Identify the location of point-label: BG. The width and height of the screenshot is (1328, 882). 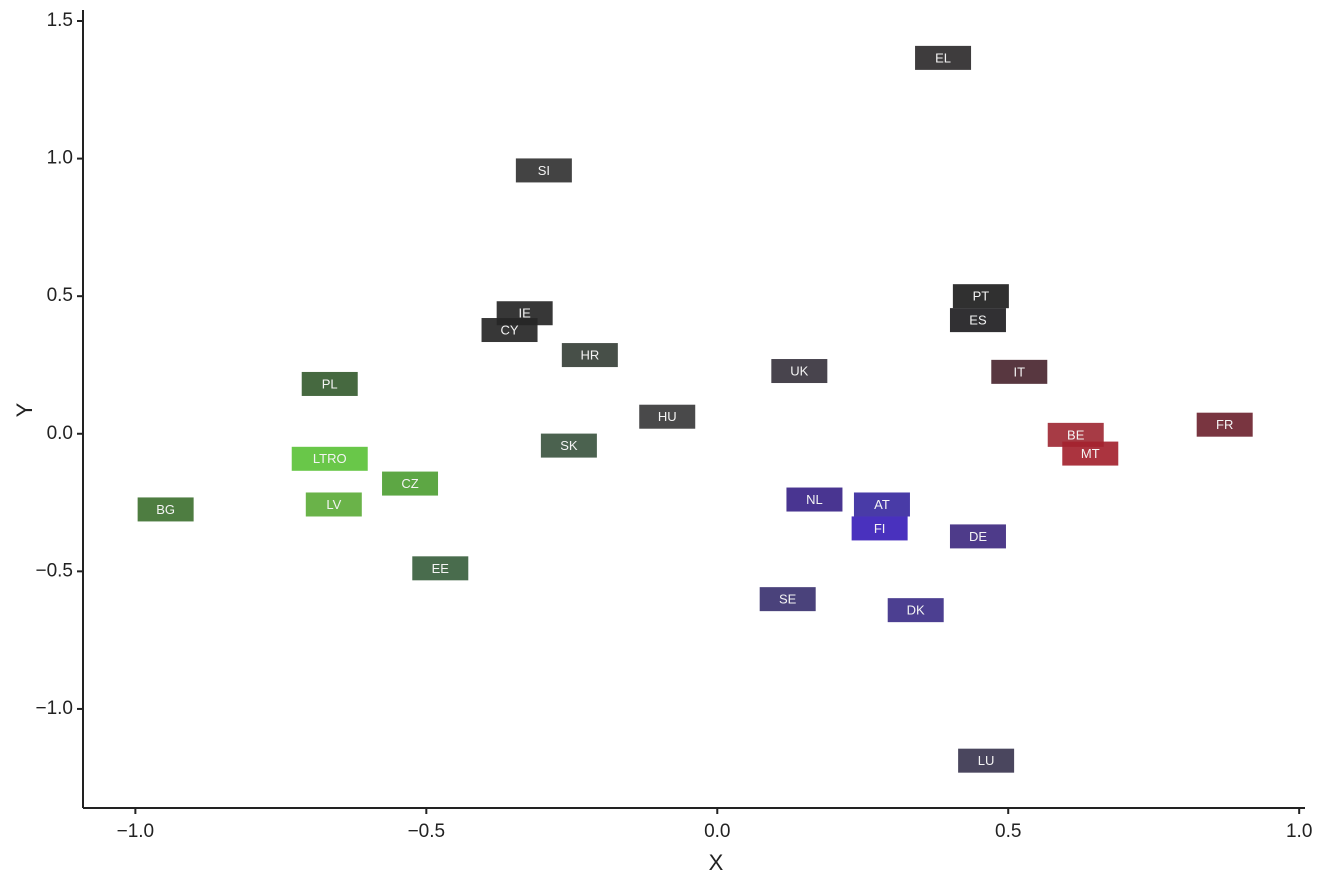
(165, 509).